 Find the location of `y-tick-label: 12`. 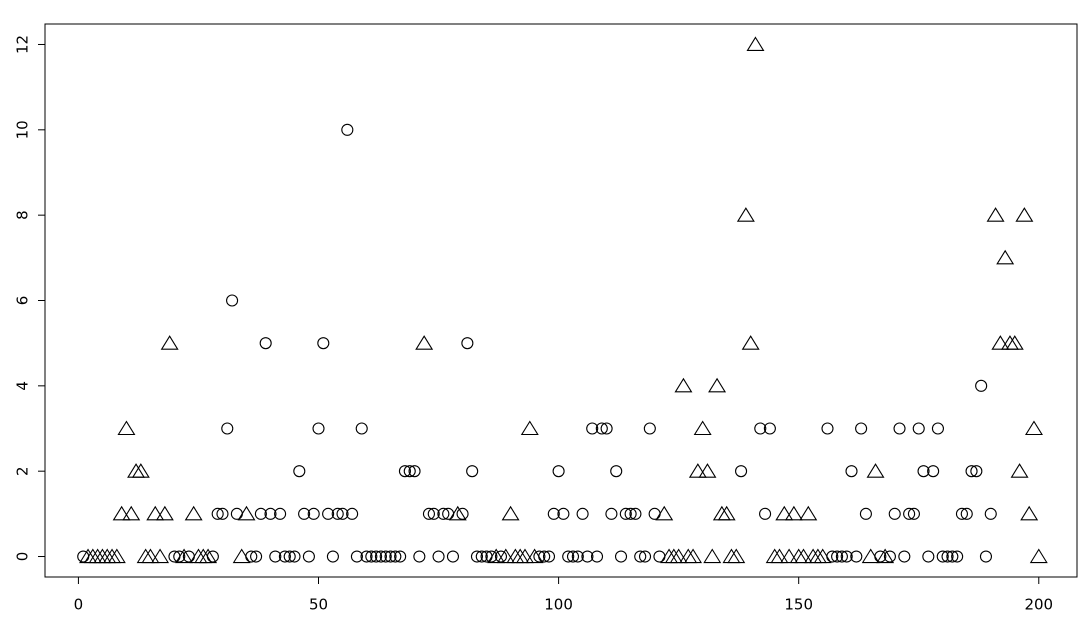

y-tick-label: 12 is located at coordinates (23, 44).